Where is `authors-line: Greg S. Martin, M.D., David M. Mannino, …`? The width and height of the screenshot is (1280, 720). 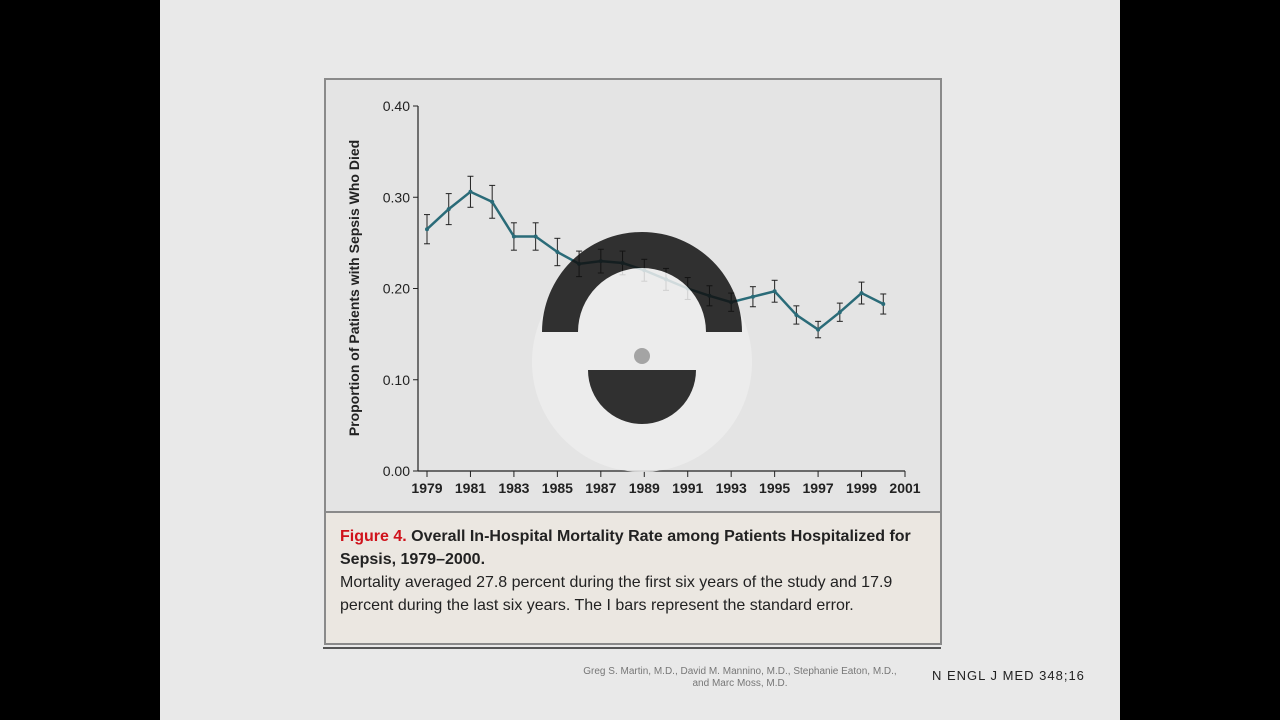
authors-line: Greg S. Martin, M.D., David M. Mannino, … is located at coordinates (740, 671).